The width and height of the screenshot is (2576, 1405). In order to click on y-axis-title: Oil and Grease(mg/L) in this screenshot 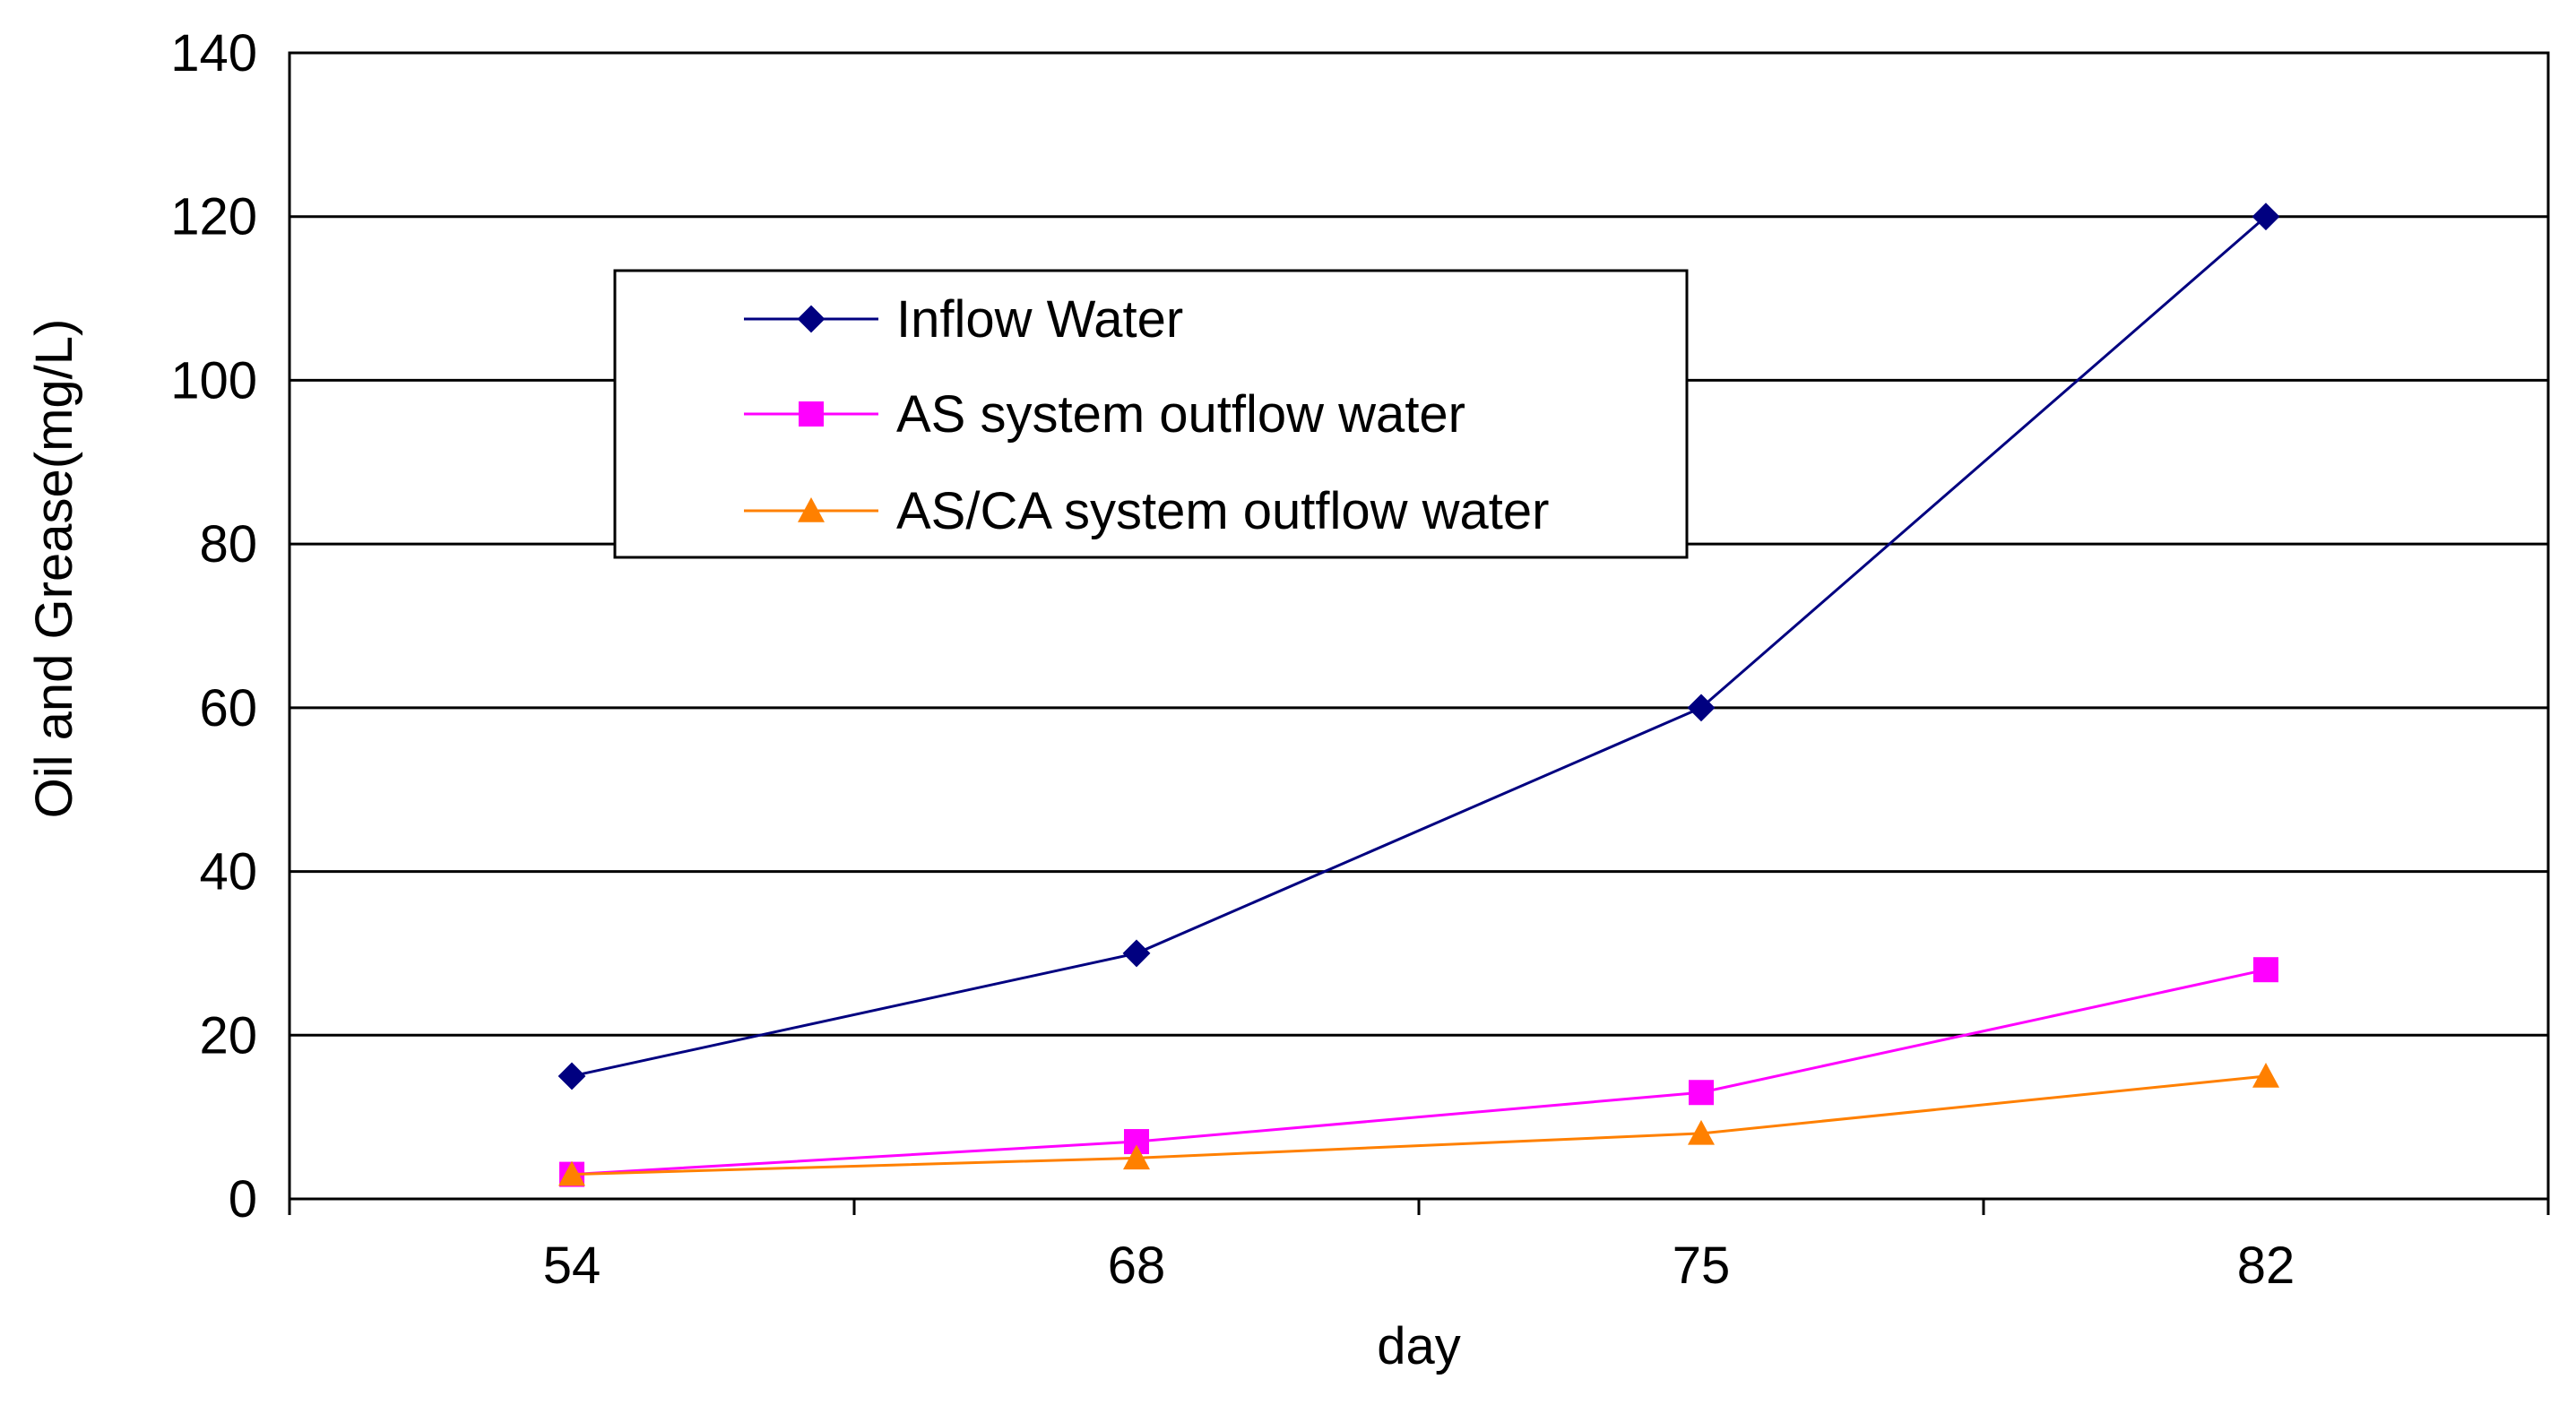, I will do `click(54, 569)`.